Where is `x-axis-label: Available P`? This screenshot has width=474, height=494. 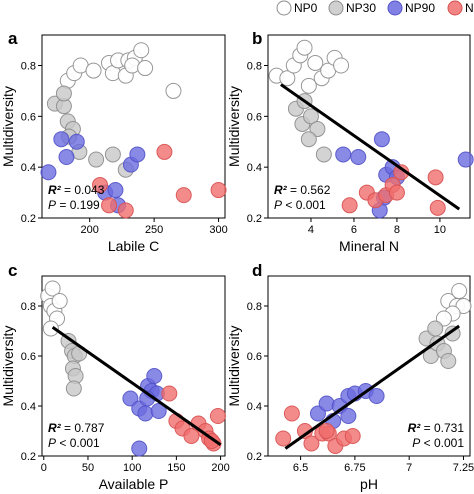 x-axis-label: Available P is located at coordinates (134, 484).